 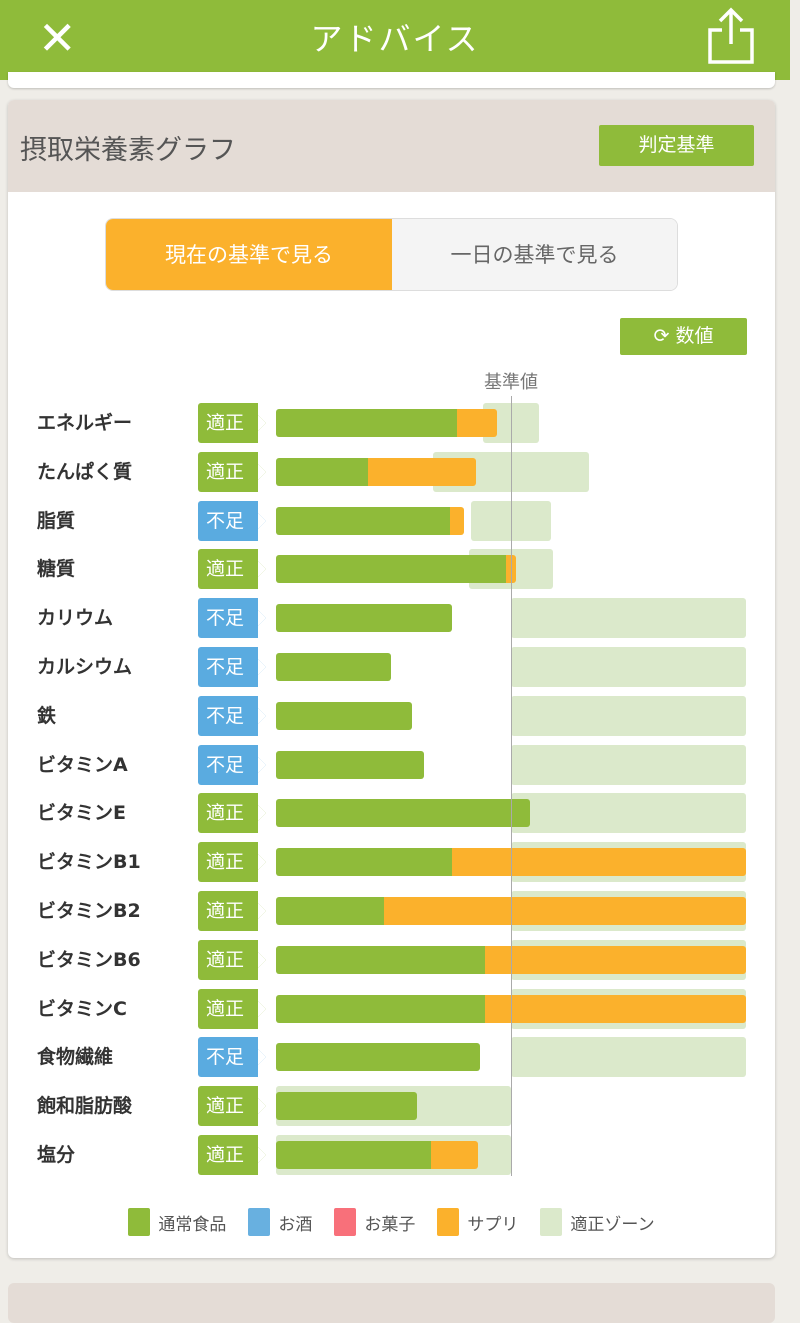 What do you see at coordinates (391, 146) in the screenshot?
I see `card-header: 摂取栄養素グラフ 判定基準` at bounding box center [391, 146].